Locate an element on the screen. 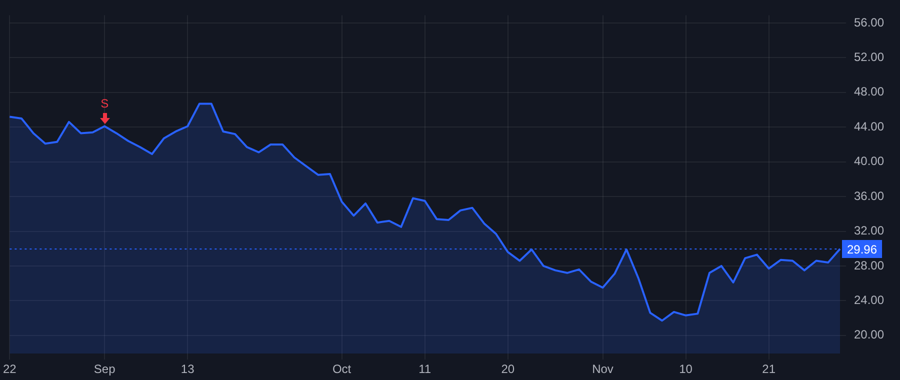 The width and height of the screenshot is (900, 380). ref-line-label: 29.96 is located at coordinates (862, 249).